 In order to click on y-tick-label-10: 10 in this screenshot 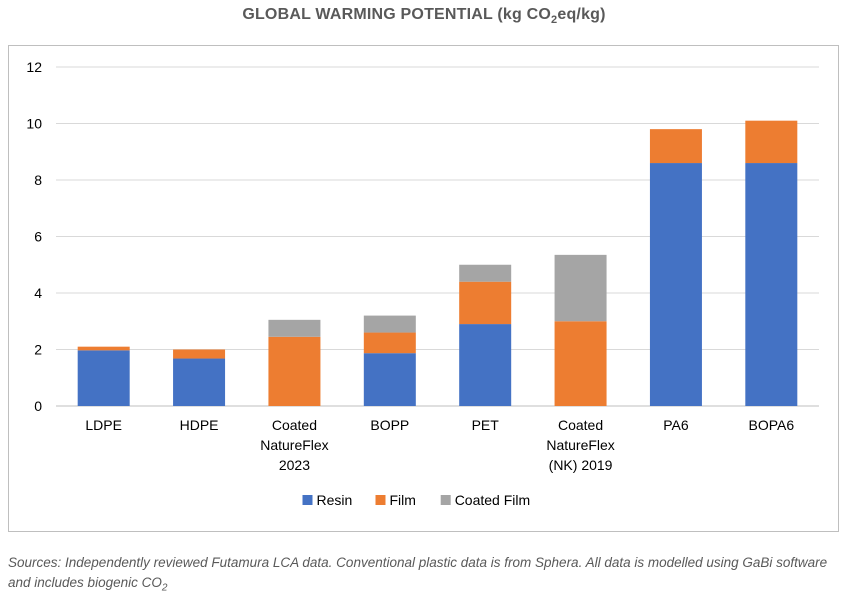, I will do `click(34, 124)`.